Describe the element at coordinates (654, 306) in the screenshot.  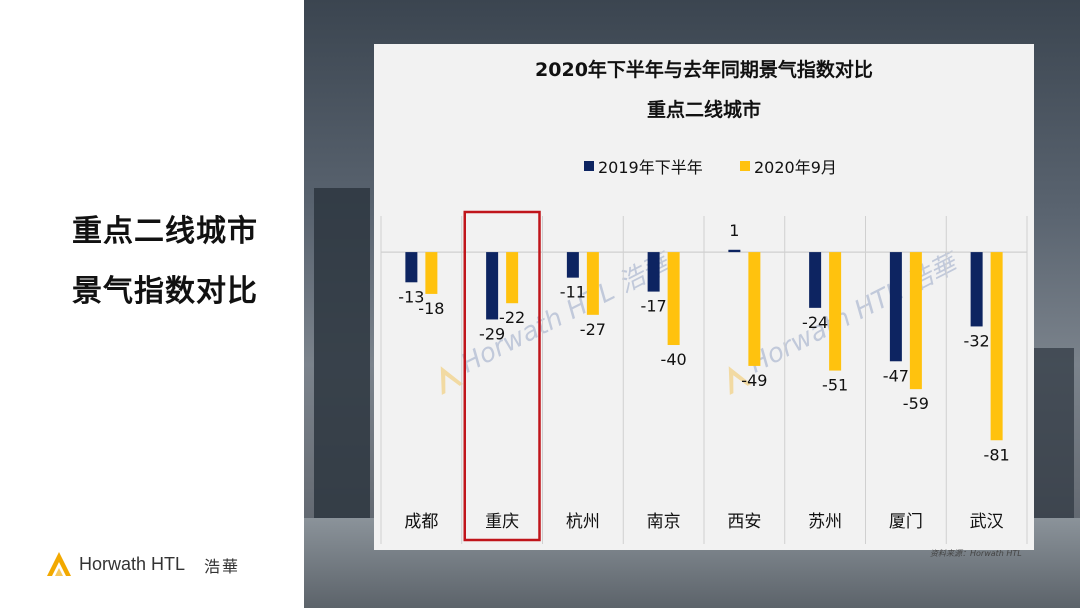
I see `data-label: -17` at that location.